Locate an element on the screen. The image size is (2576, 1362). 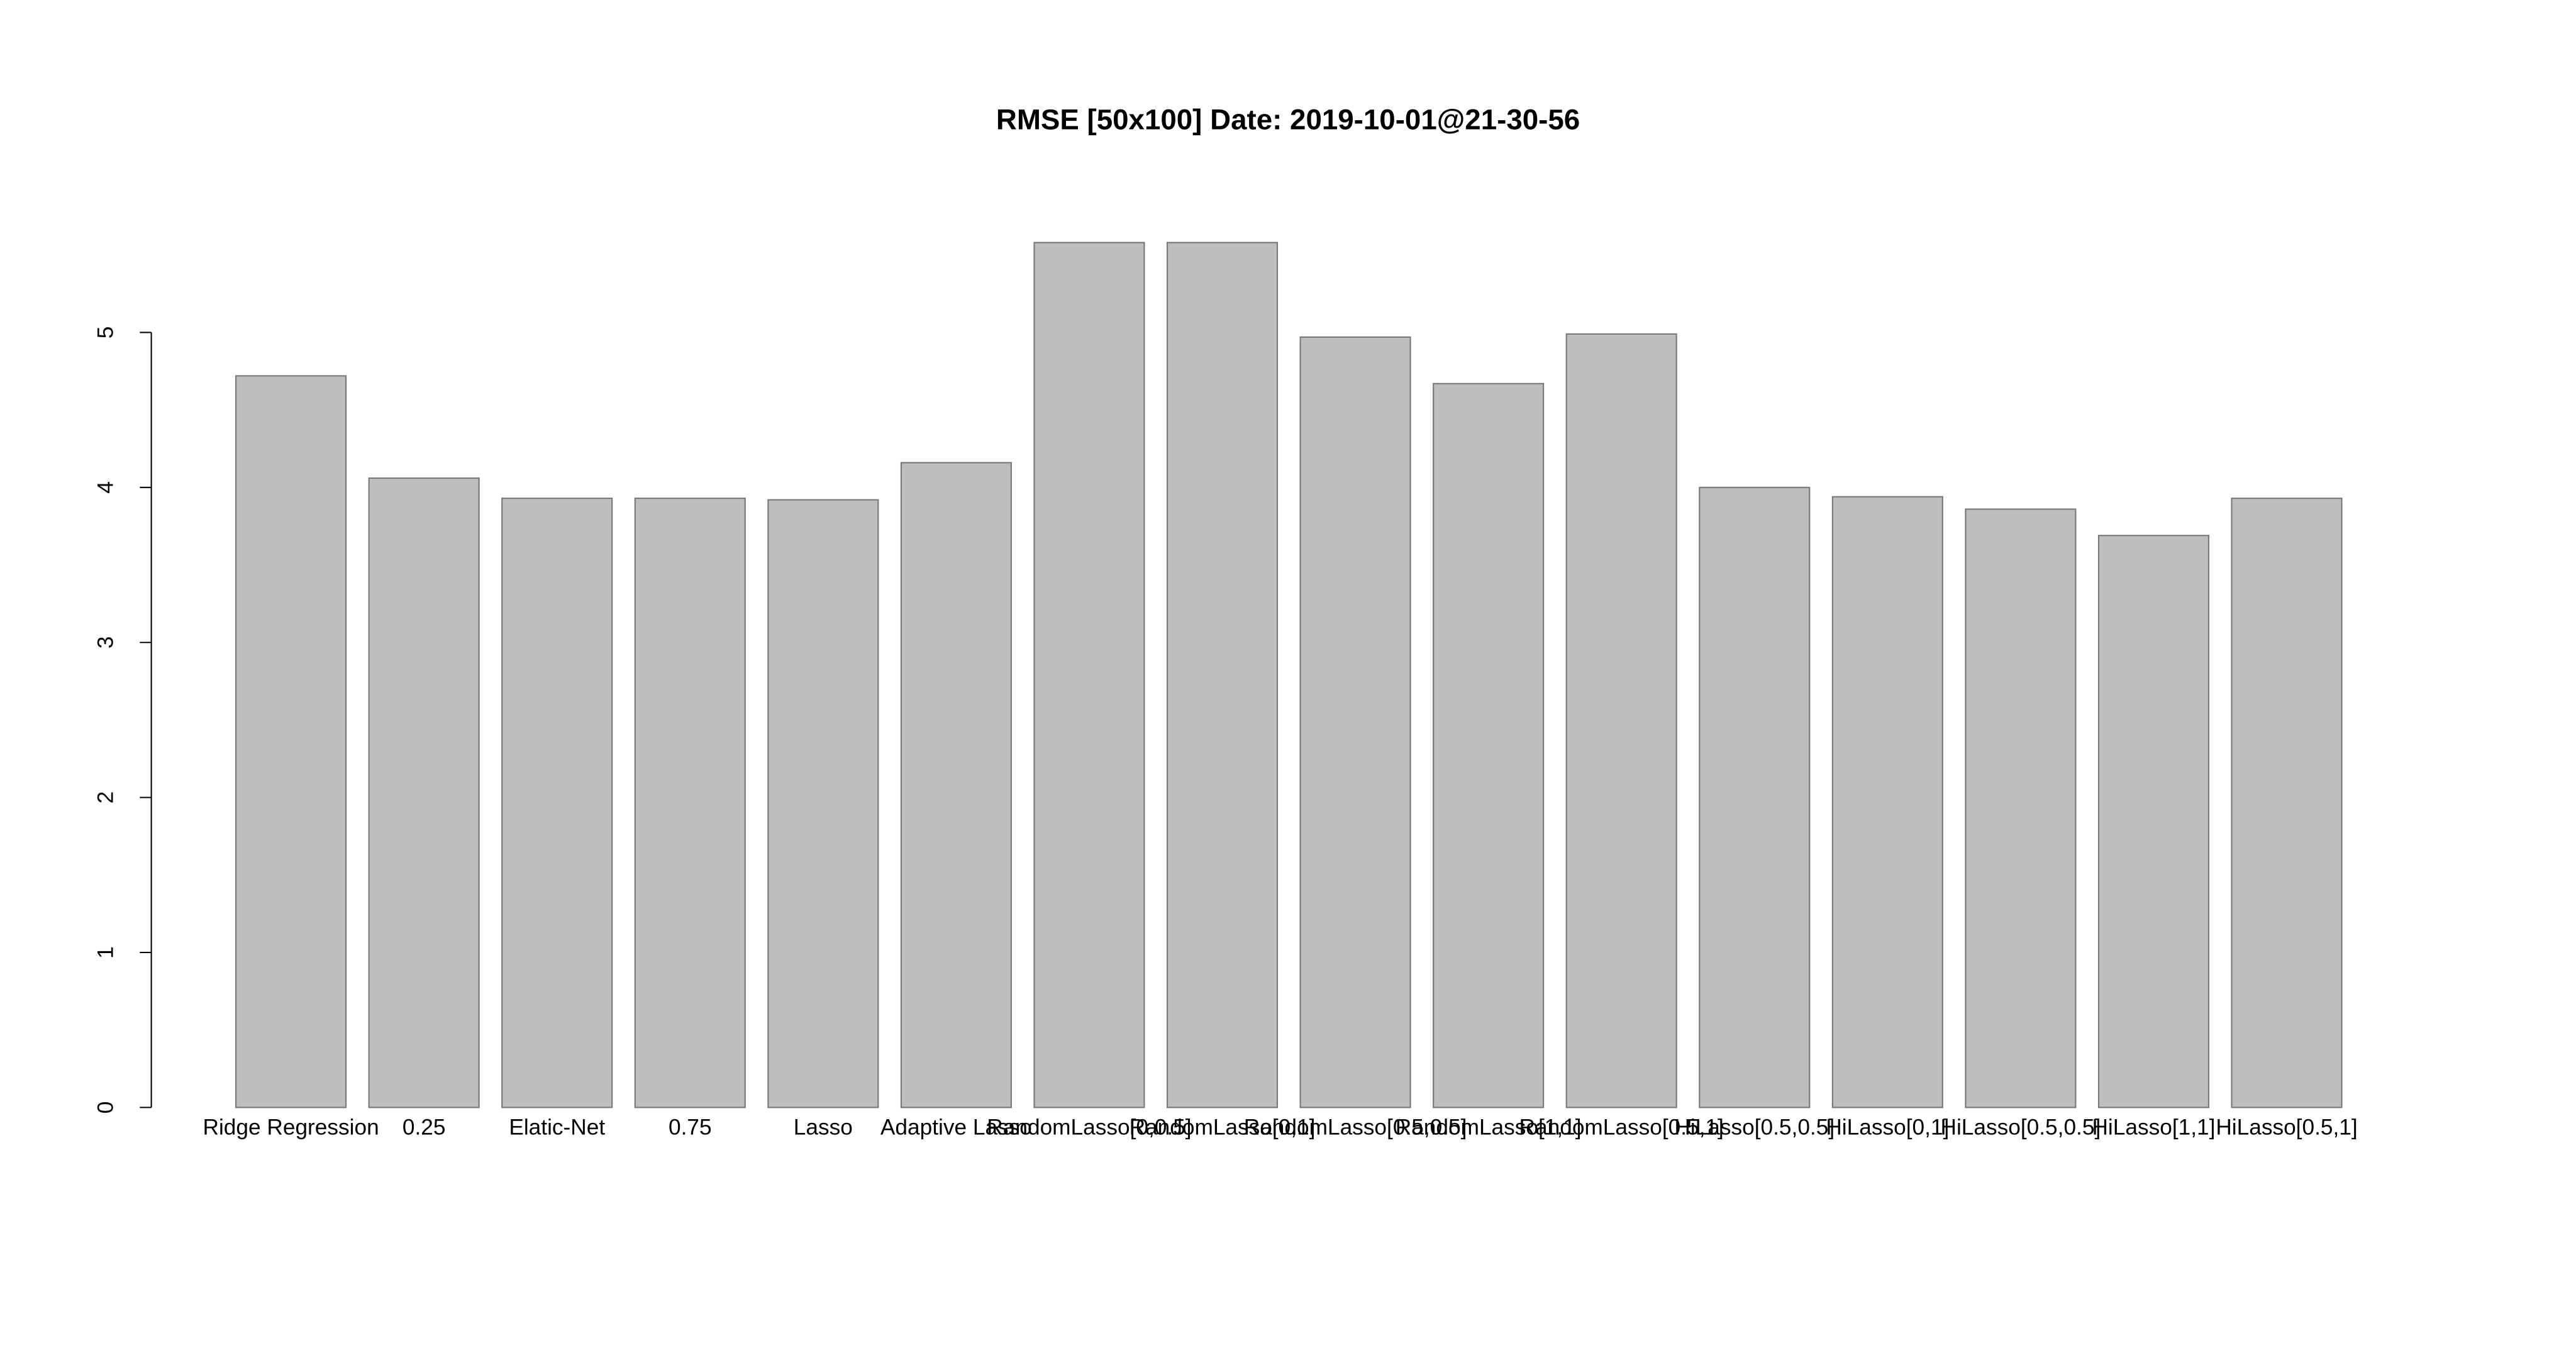
x-tick-label: Elatic-Net is located at coordinates (557, 1127).